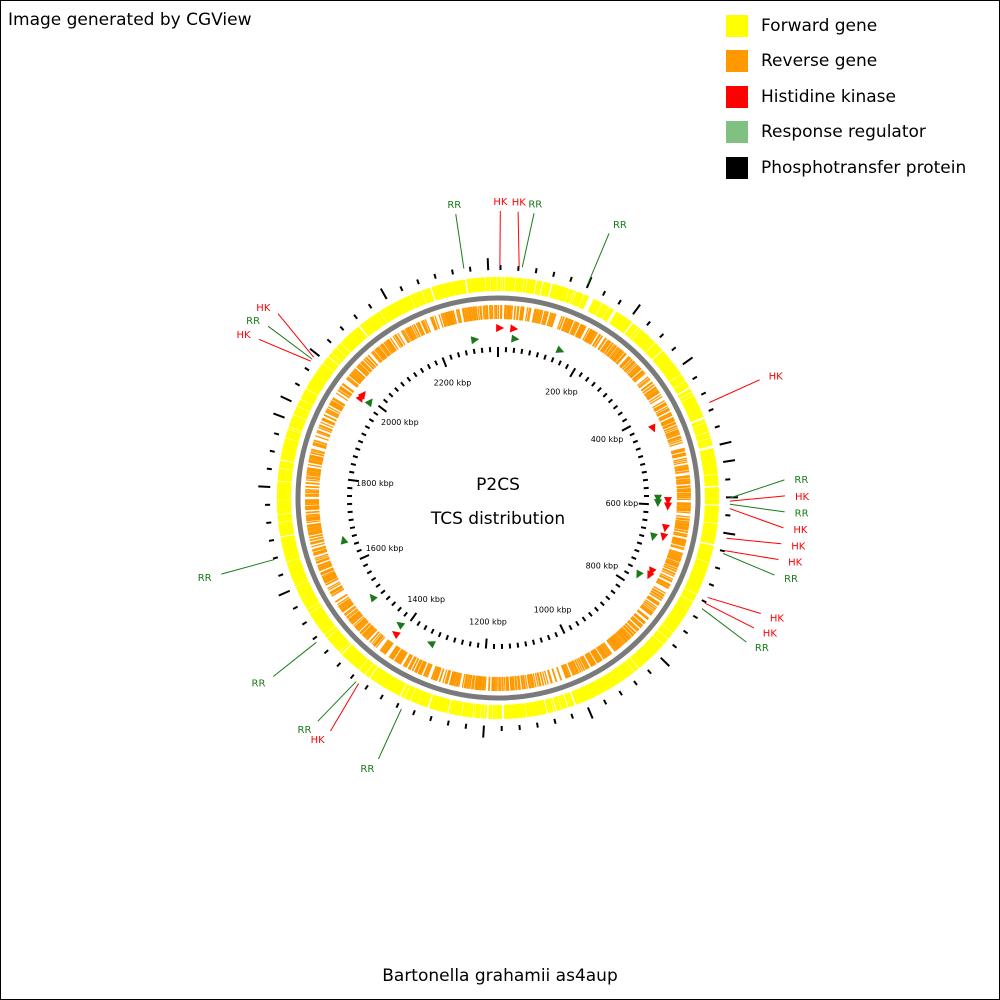  What do you see at coordinates (846, 62) in the screenshot?
I see `legend-item-reverse-gene: Reverse gene` at bounding box center [846, 62].